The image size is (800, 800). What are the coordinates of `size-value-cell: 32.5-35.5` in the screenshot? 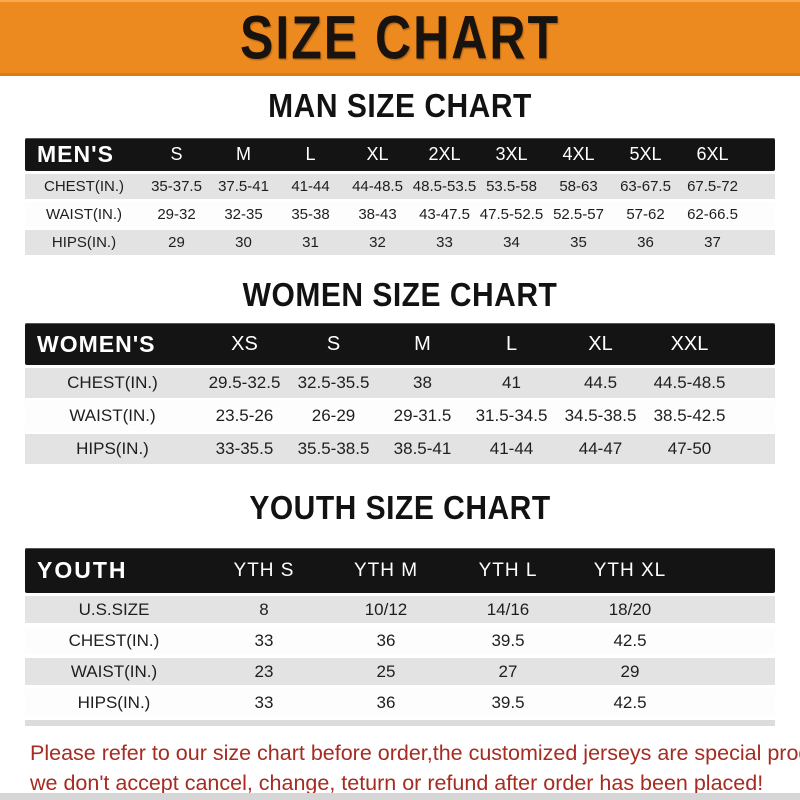 It's located at (333, 382).